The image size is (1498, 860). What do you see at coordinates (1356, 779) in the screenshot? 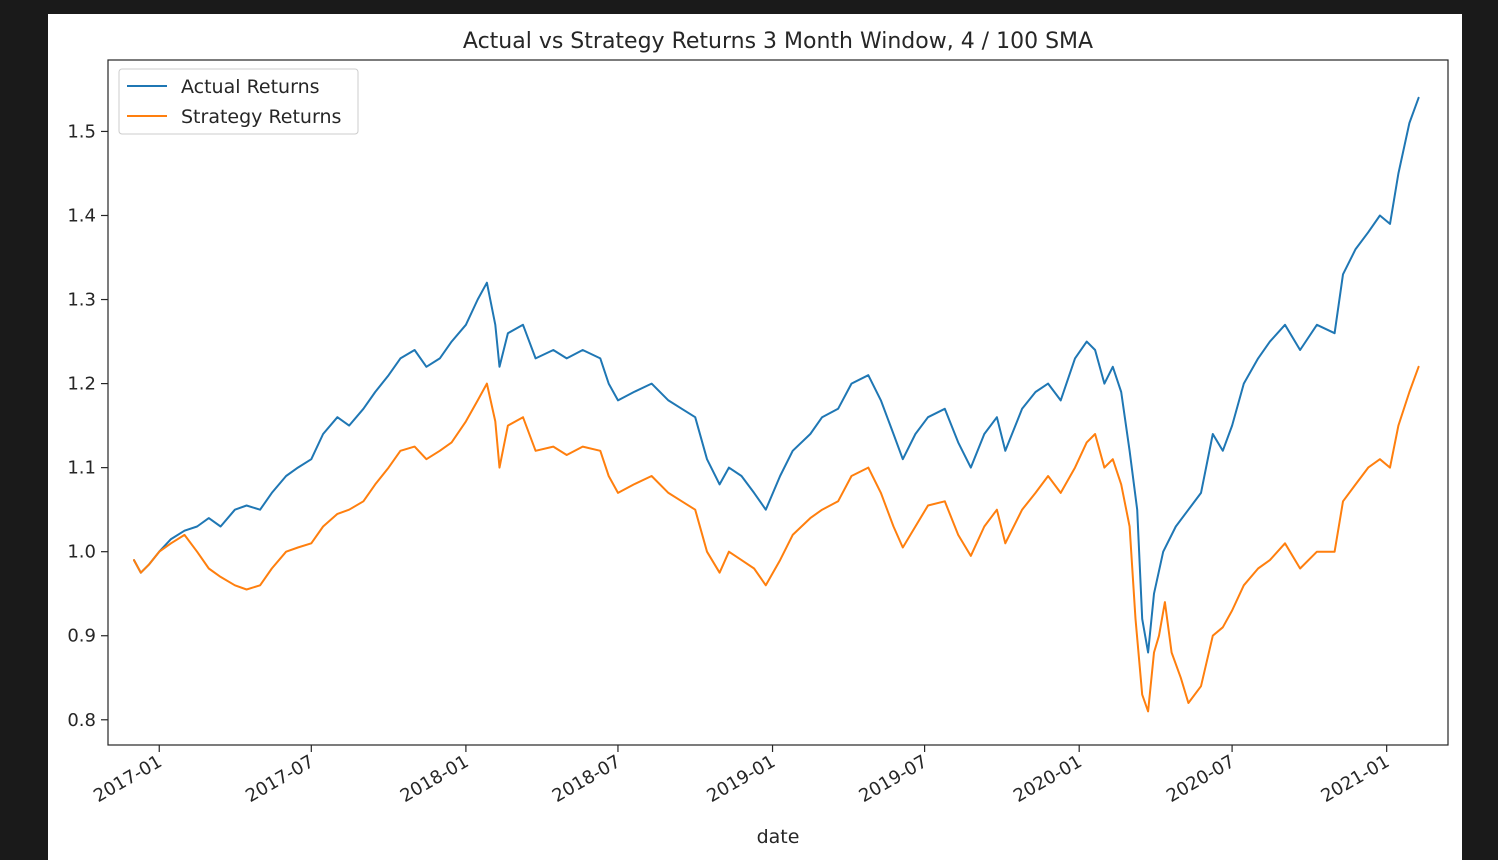
I see `x-tick-label: 2021-01` at bounding box center [1356, 779].